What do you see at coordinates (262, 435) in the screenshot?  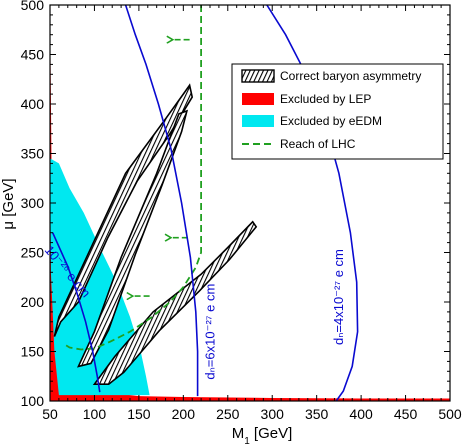 I see `x-axis-title: M1 [GeV]` at bounding box center [262, 435].